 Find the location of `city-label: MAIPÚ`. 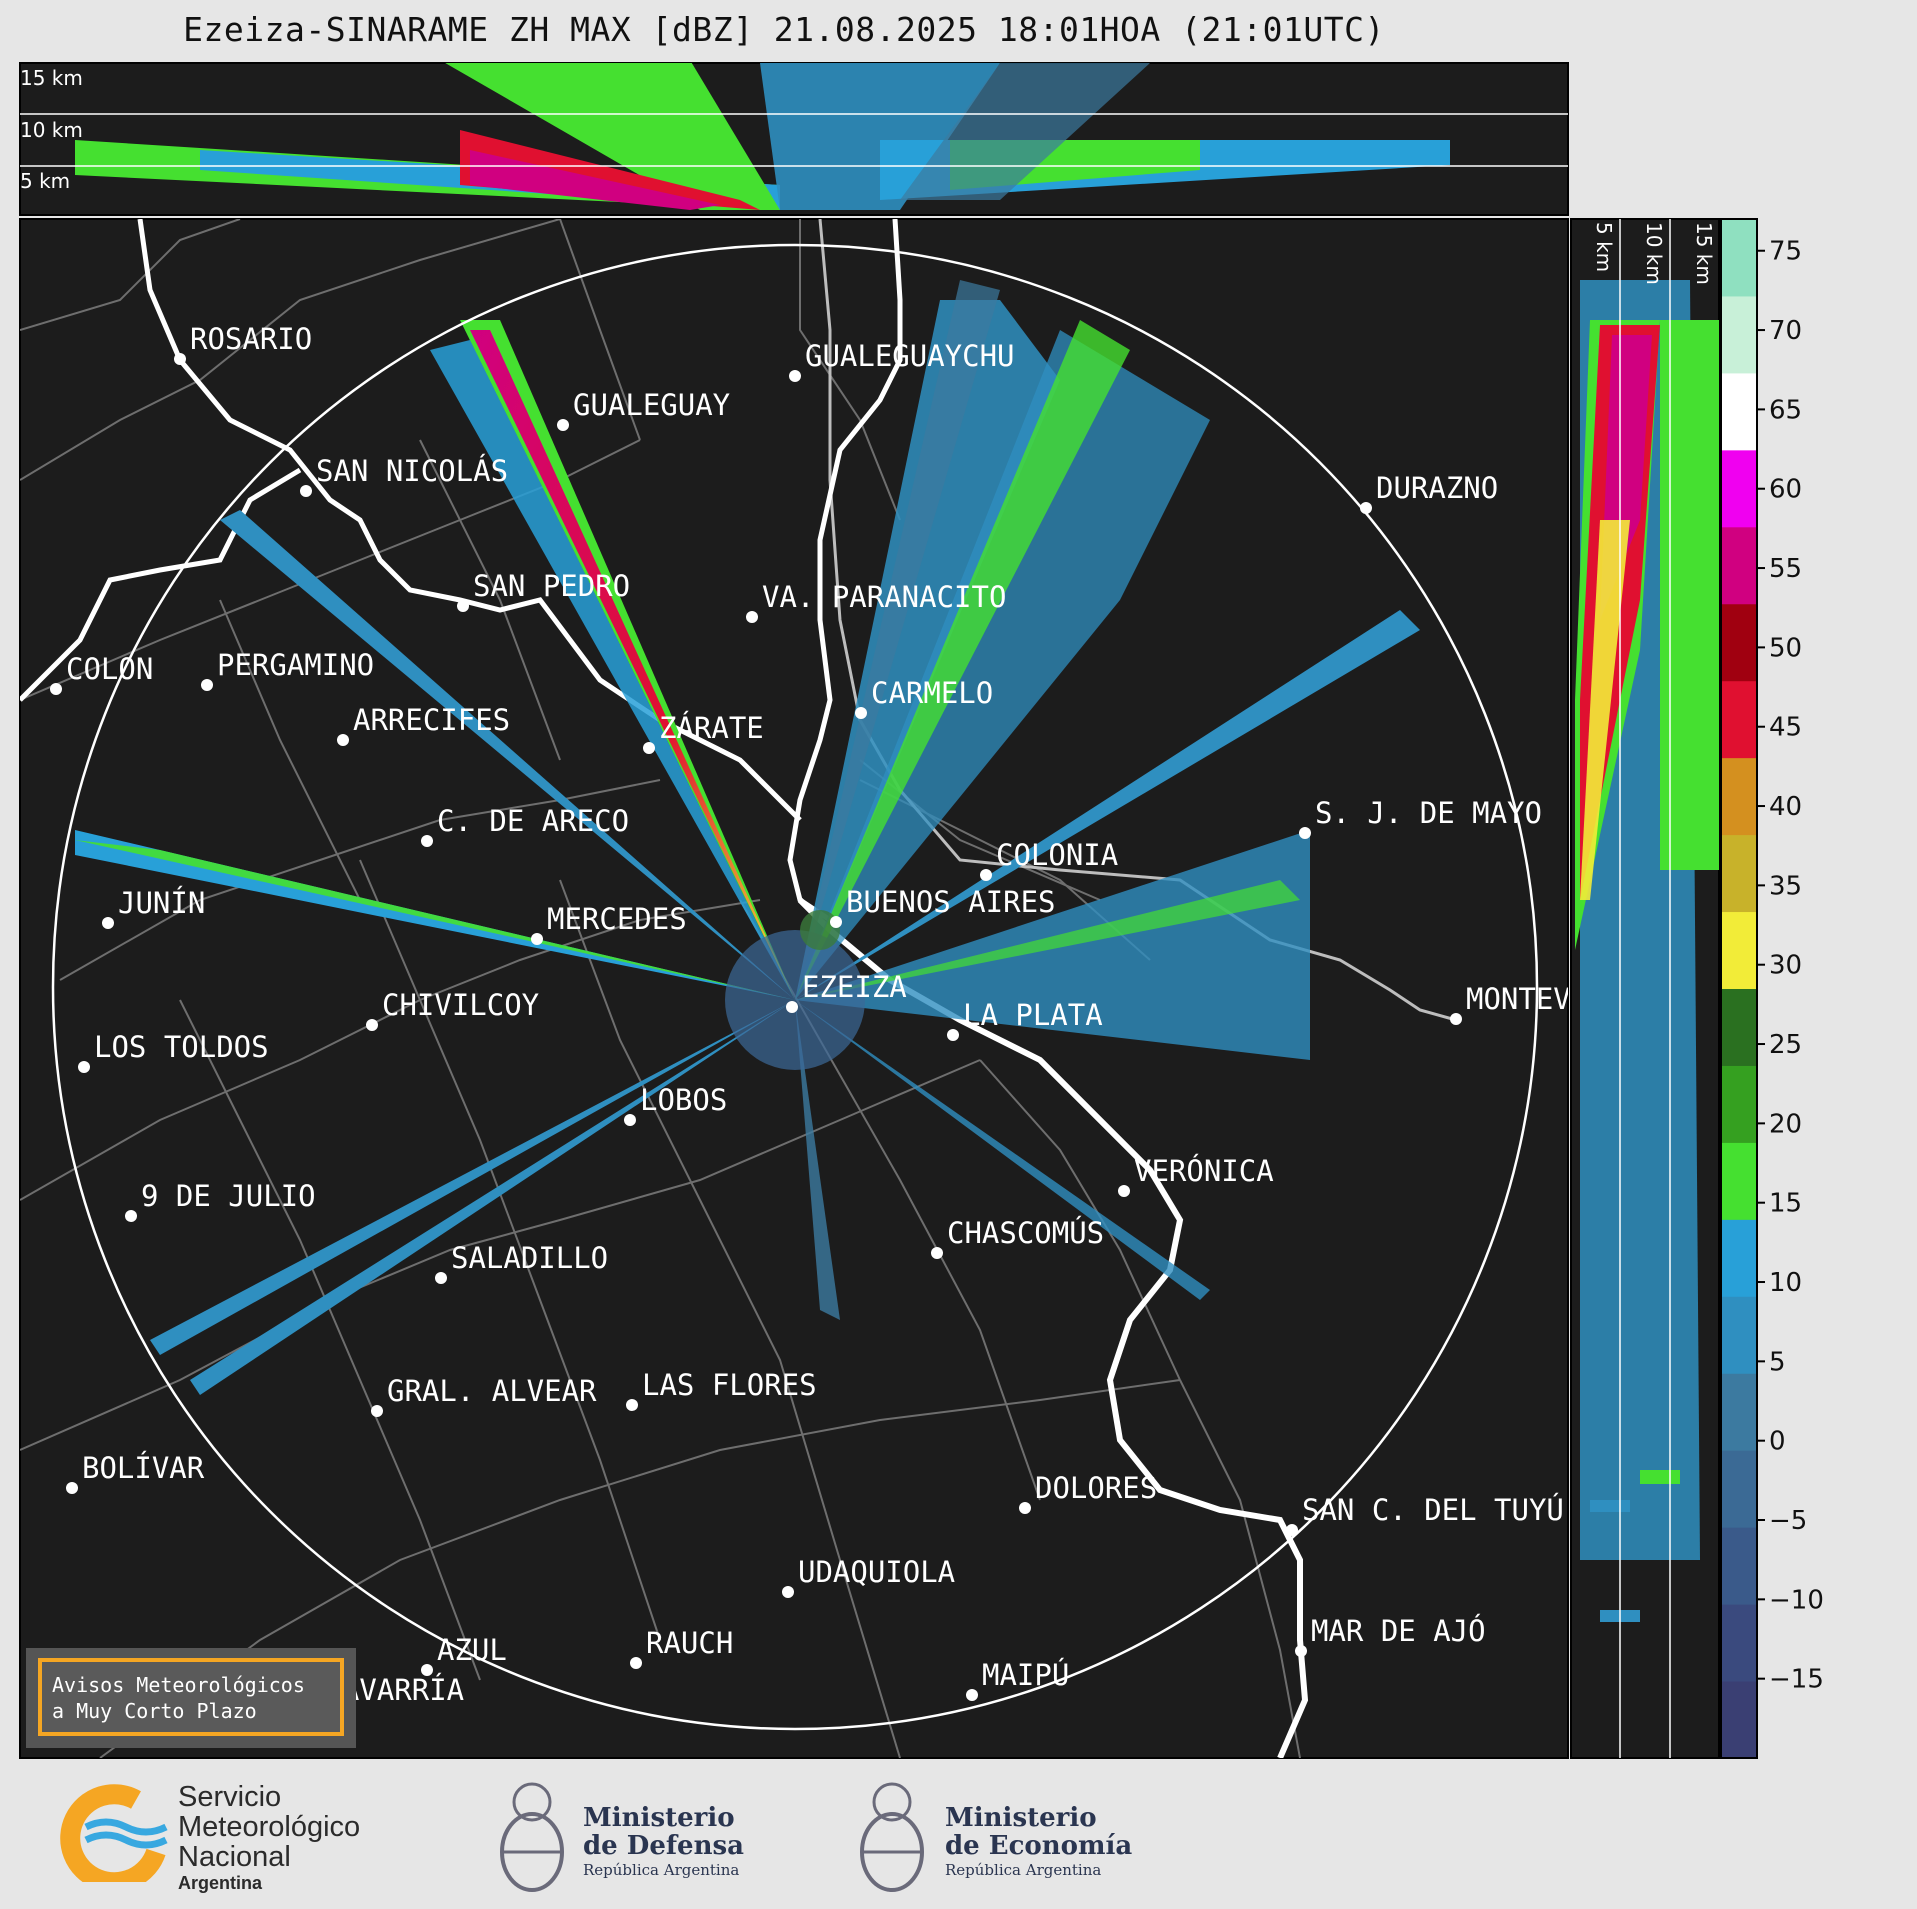

city-label: MAIPÚ is located at coordinates (1025, 1675).